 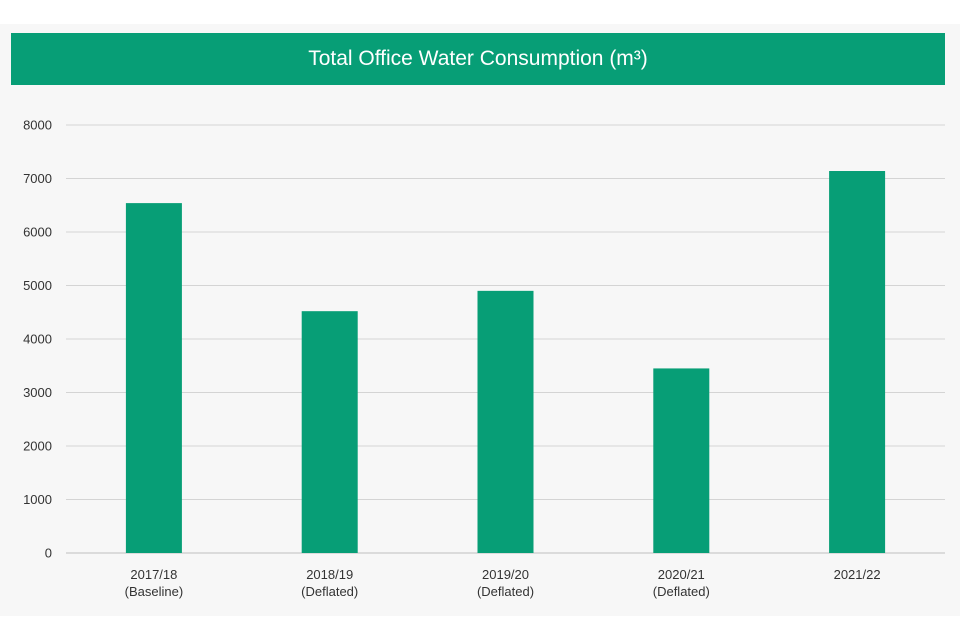 I want to click on y-tick-label-4000: 4000, so click(x=37, y=339).